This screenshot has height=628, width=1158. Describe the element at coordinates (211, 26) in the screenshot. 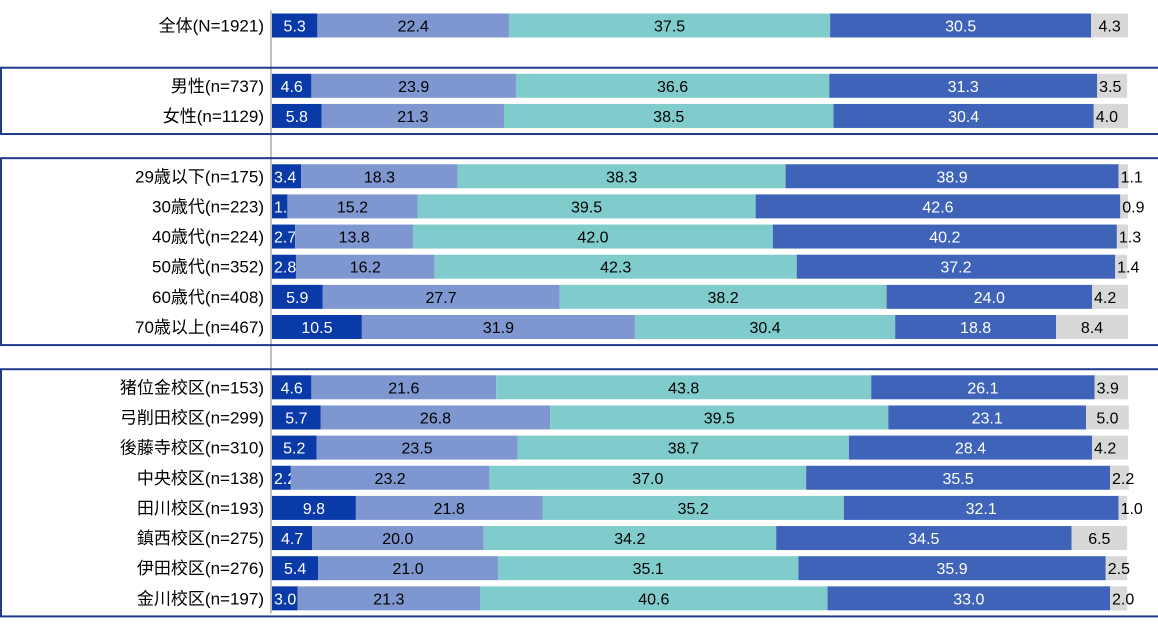

I see `row-label-0-0: 全体(N=1921)` at that location.